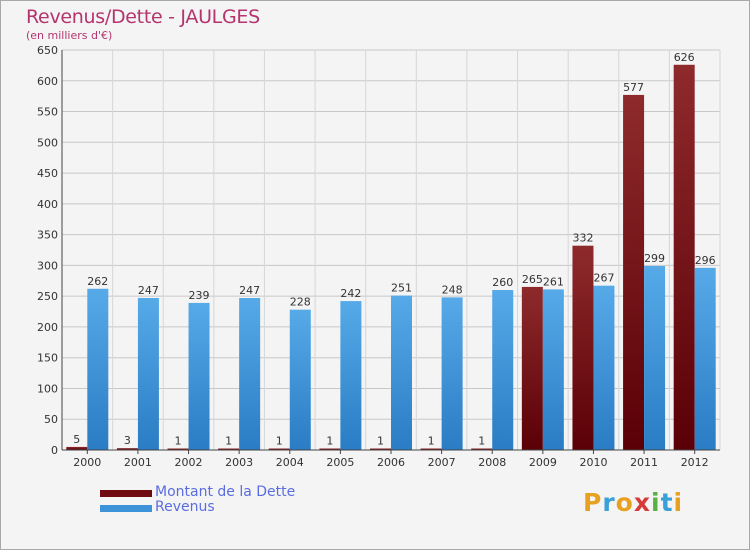 This screenshot has width=750, height=550. I want to click on revenue-value-label: 248, so click(452, 289).